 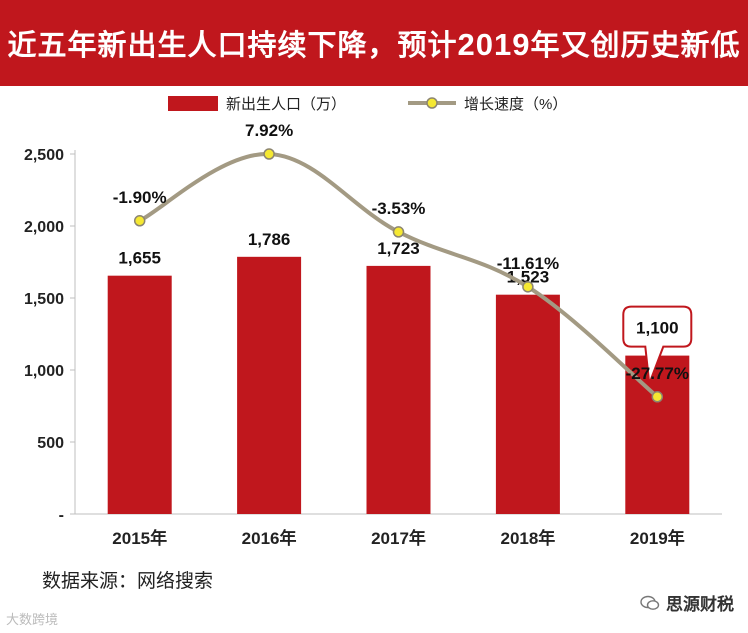 What do you see at coordinates (128, 581) in the screenshot?
I see `source-note: 数据来源：网络搜索` at bounding box center [128, 581].